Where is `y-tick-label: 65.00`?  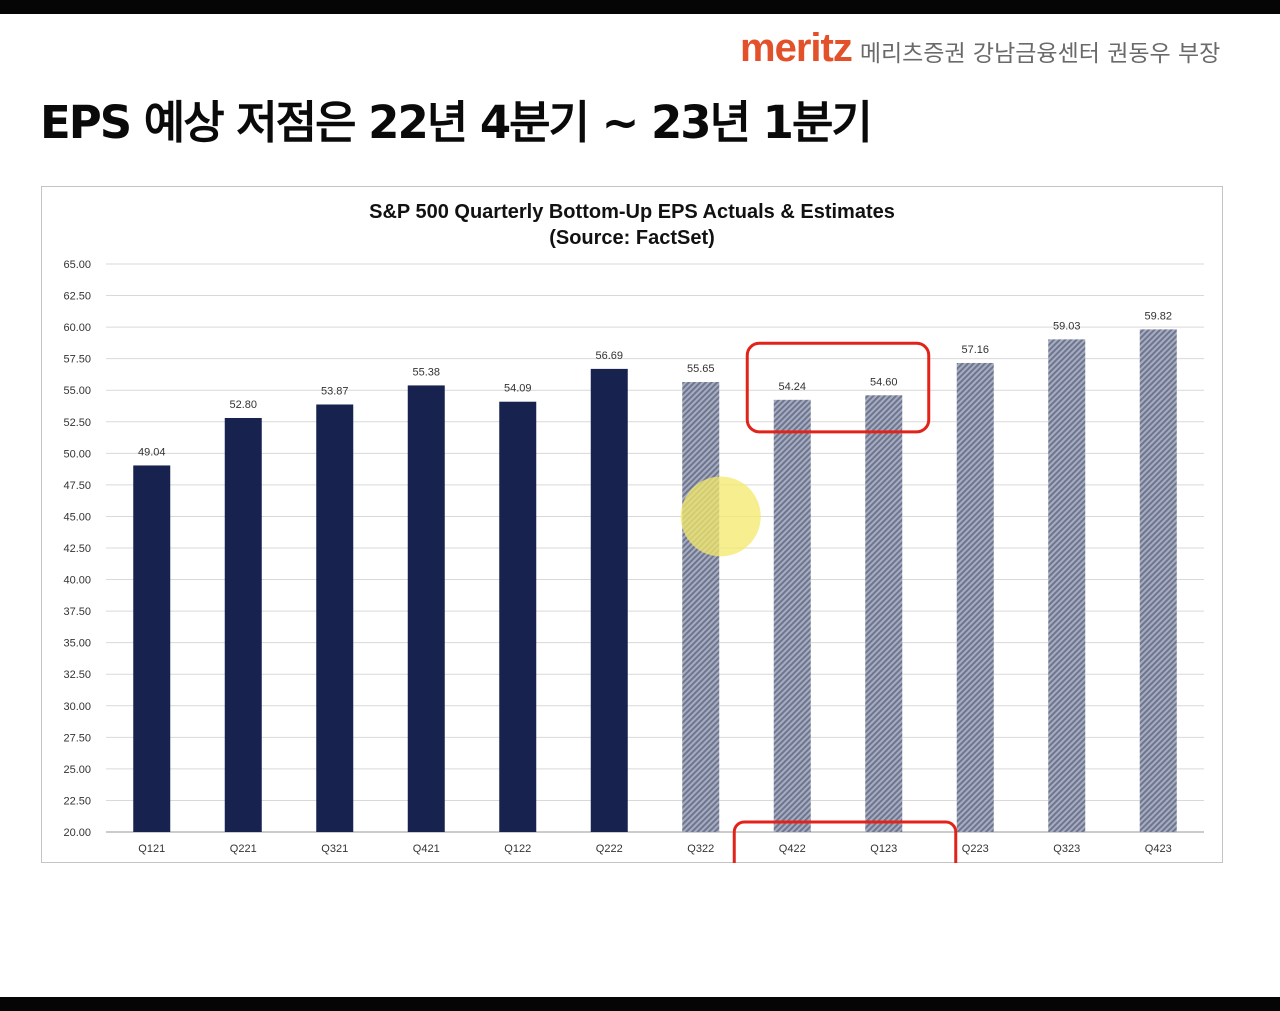
y-tick-label: 65.00 is located at coordinates (77, 265).